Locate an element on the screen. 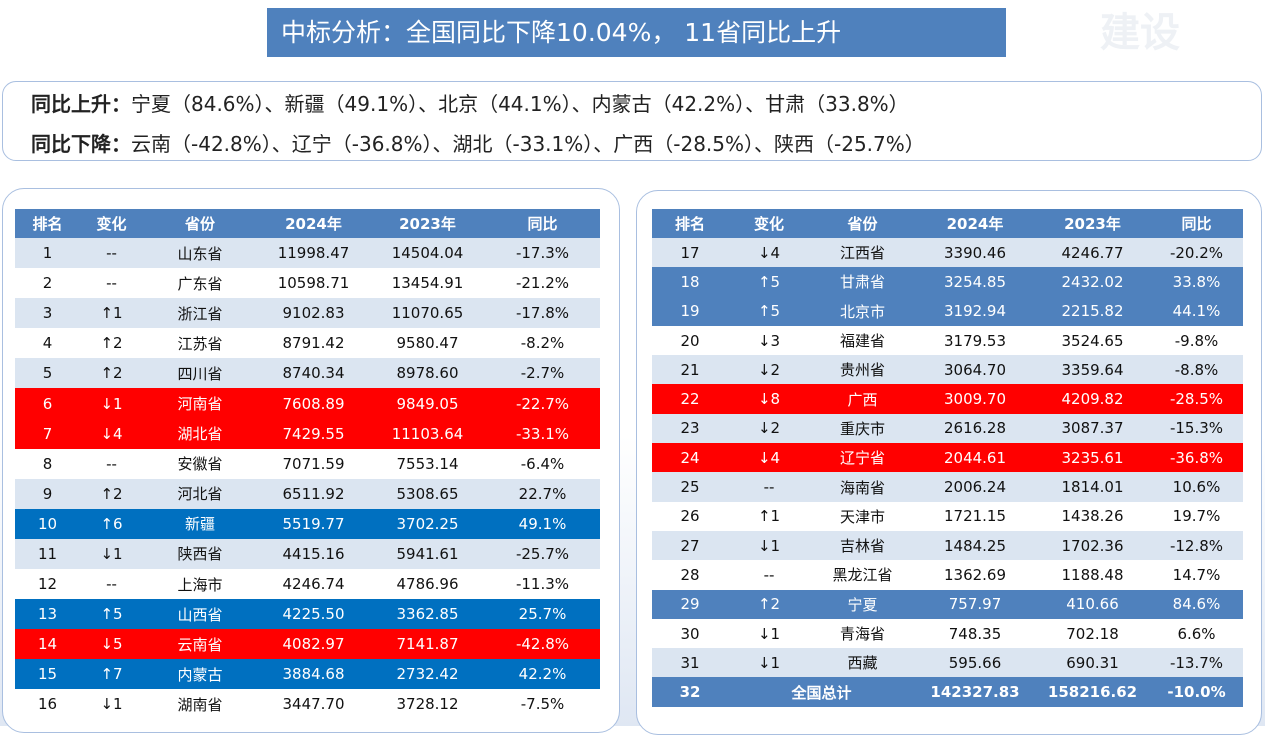  cell: 8740.34 is located at coordinates (313, 373).